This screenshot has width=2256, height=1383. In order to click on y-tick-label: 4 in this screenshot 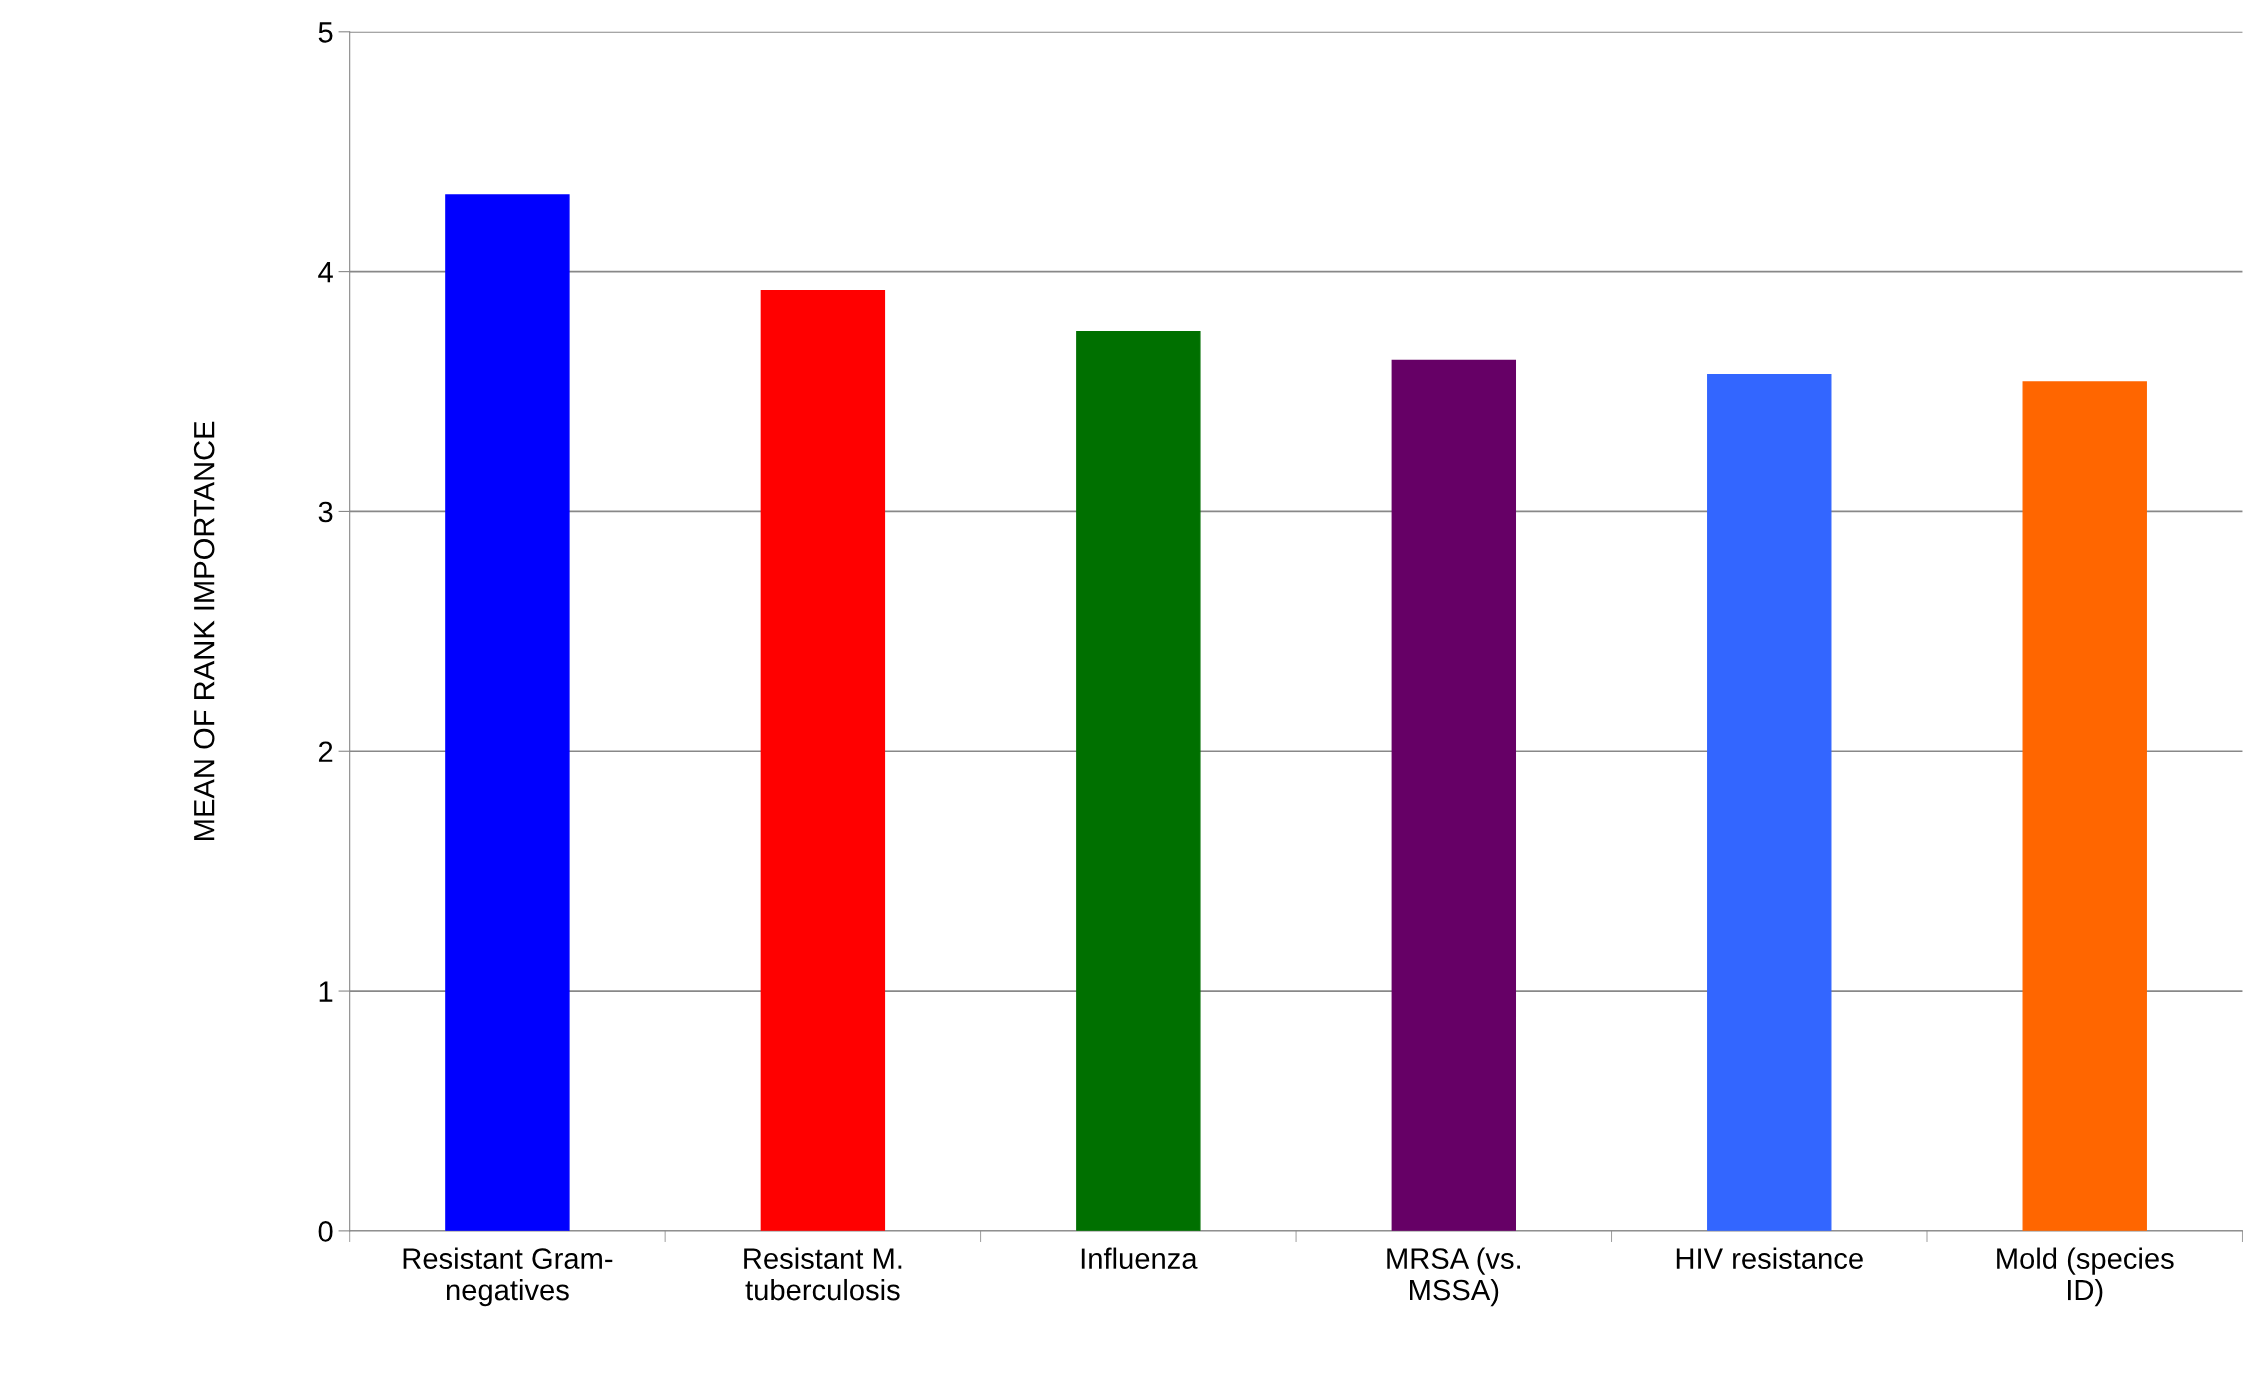, I will do `click(325, 272)`.